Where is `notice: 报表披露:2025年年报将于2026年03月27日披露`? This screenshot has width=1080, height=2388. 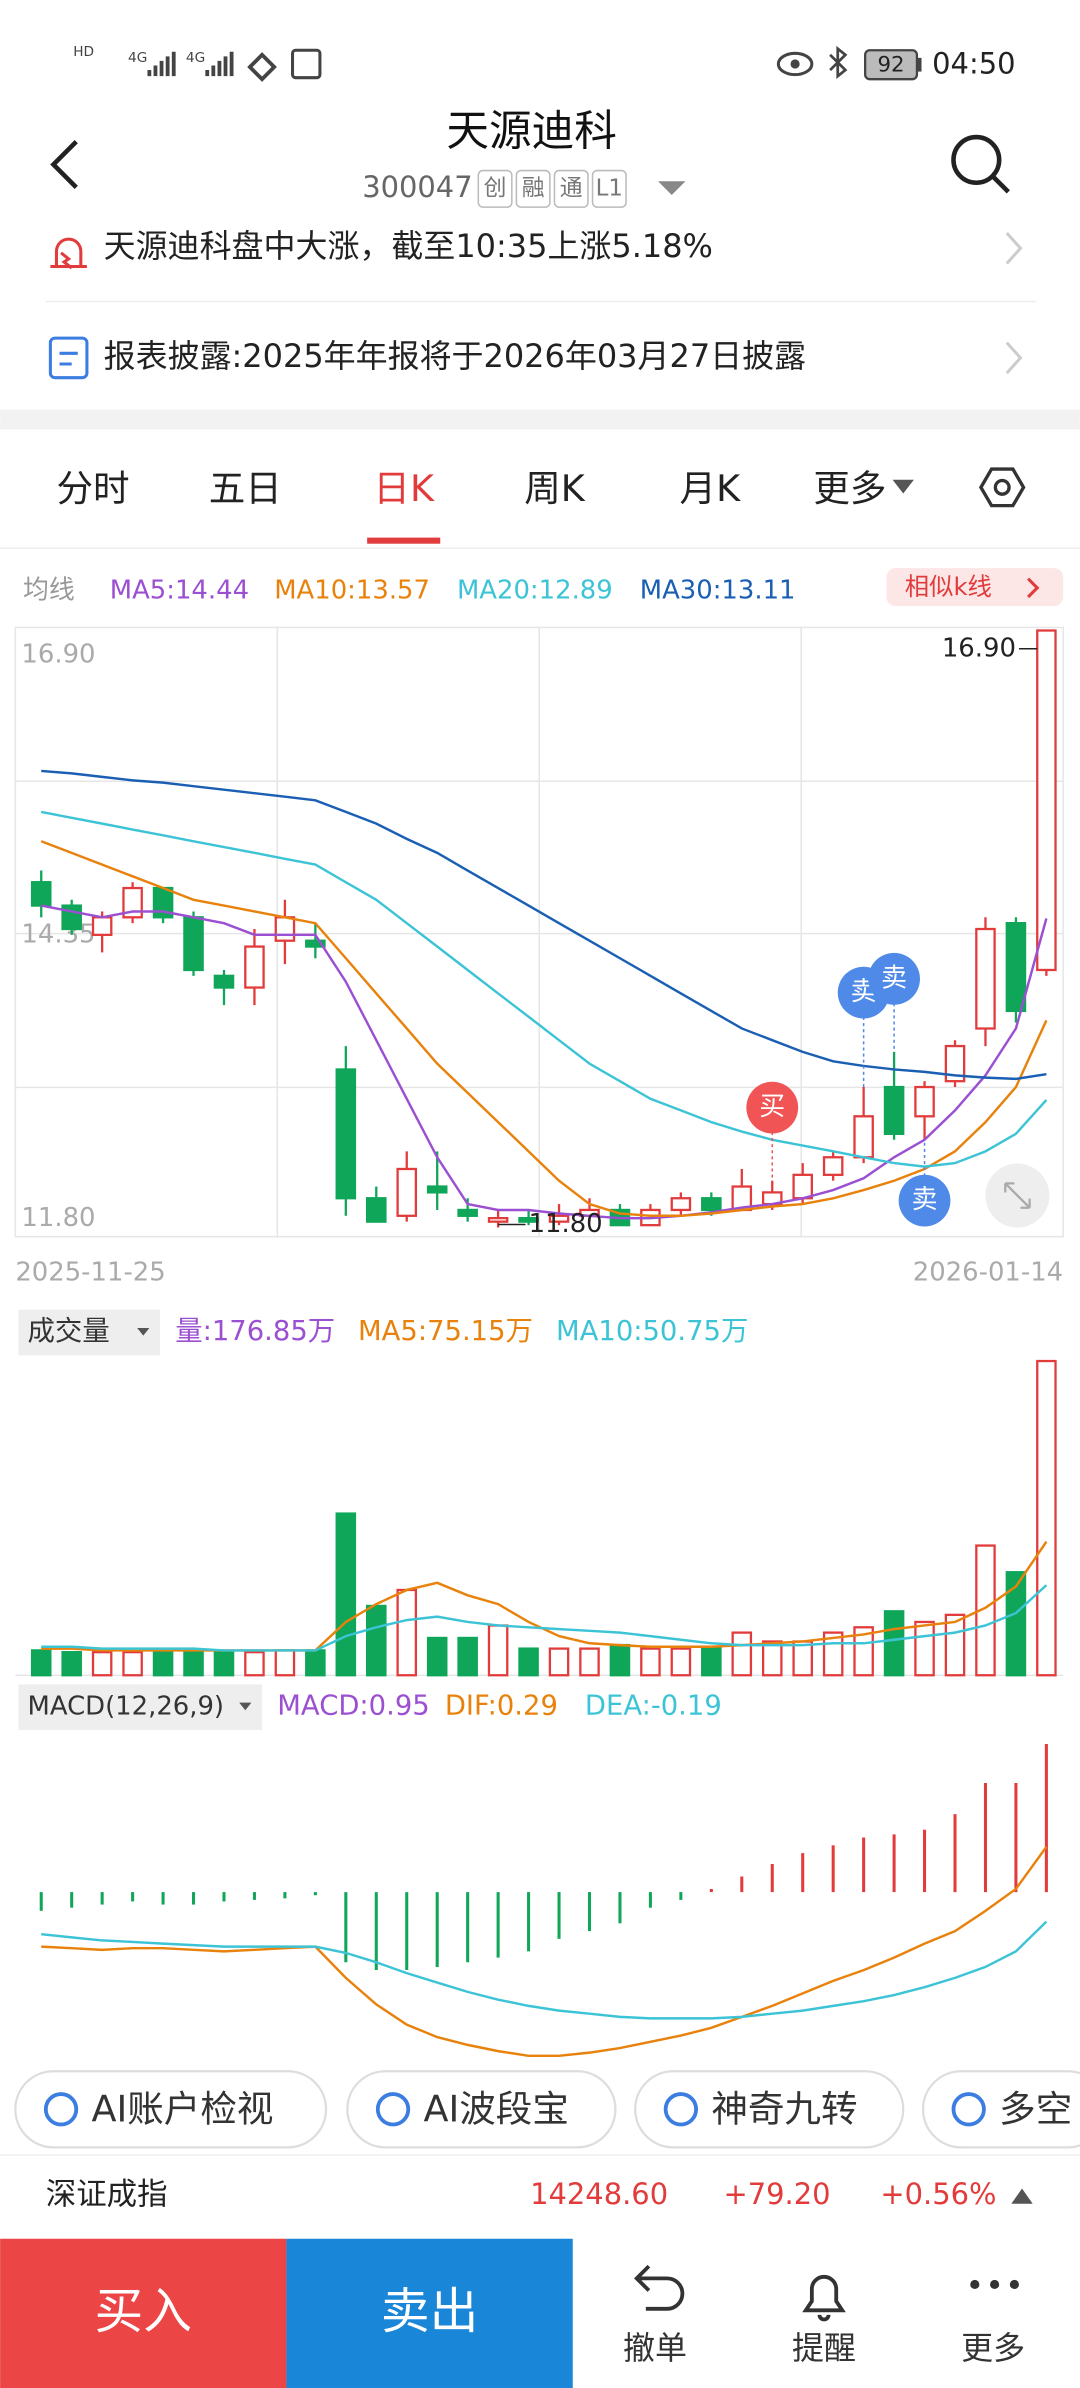 notice: 报表披露:2025年年报将于2026年03月27日披露 is located at coordinates (455, 356).